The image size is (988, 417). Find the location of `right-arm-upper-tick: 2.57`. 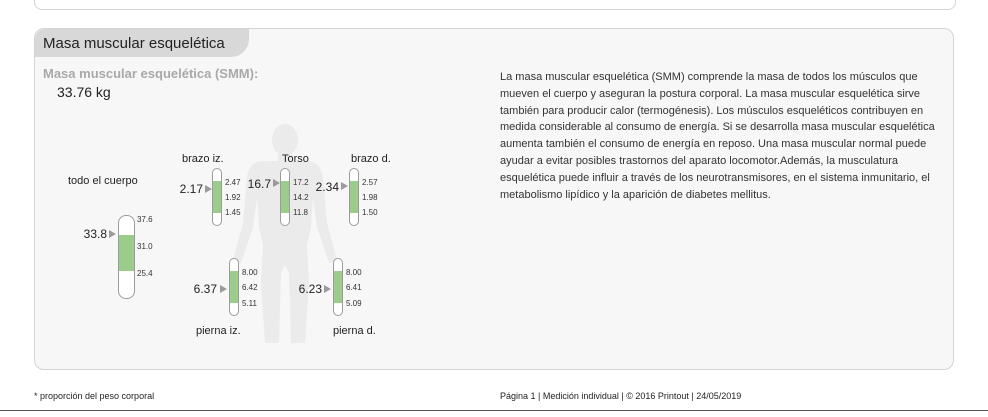

right-arm-upper-tick: 2.57 is located at coordinates (370, 182).